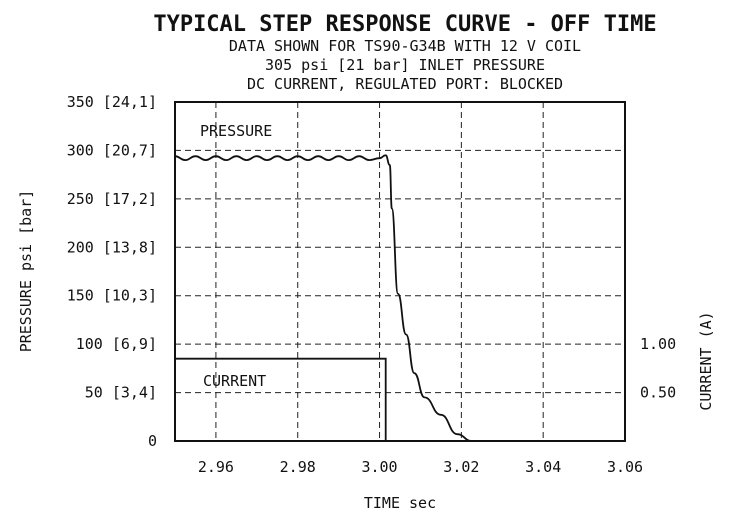  I want to click on y2-axis-label: CURRENT (A), so click(706, 360).